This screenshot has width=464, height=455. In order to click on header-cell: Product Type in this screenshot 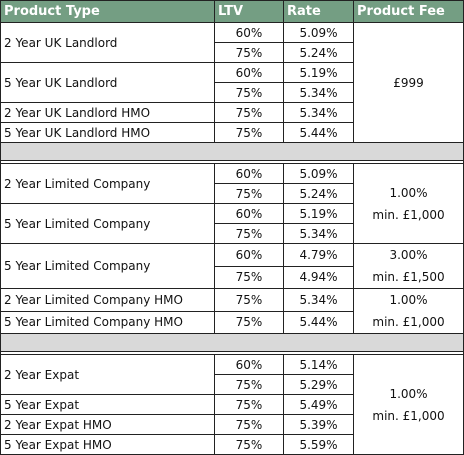, I will do `click(107, 11)`.